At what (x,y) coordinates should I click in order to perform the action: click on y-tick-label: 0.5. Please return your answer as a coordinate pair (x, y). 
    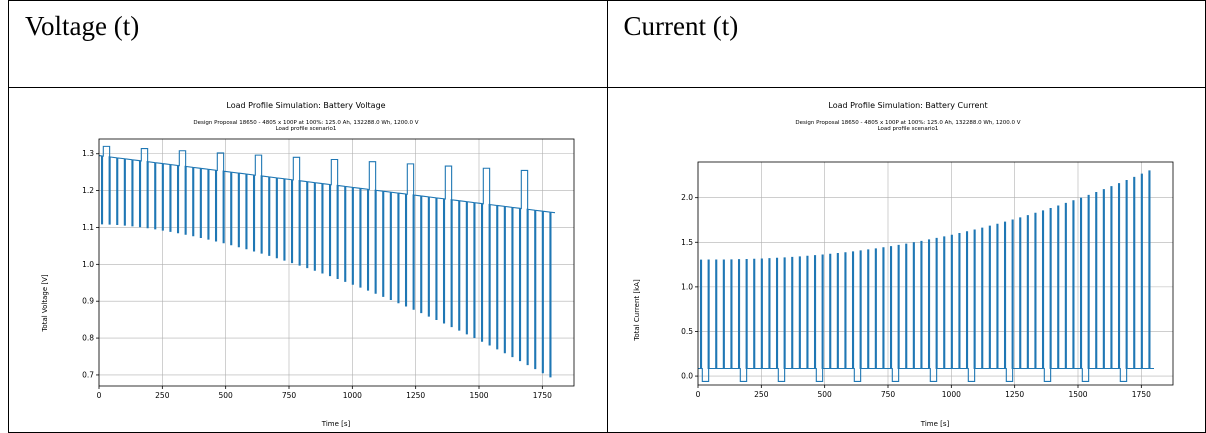
    Looking at the image, I should click on (687, 331).